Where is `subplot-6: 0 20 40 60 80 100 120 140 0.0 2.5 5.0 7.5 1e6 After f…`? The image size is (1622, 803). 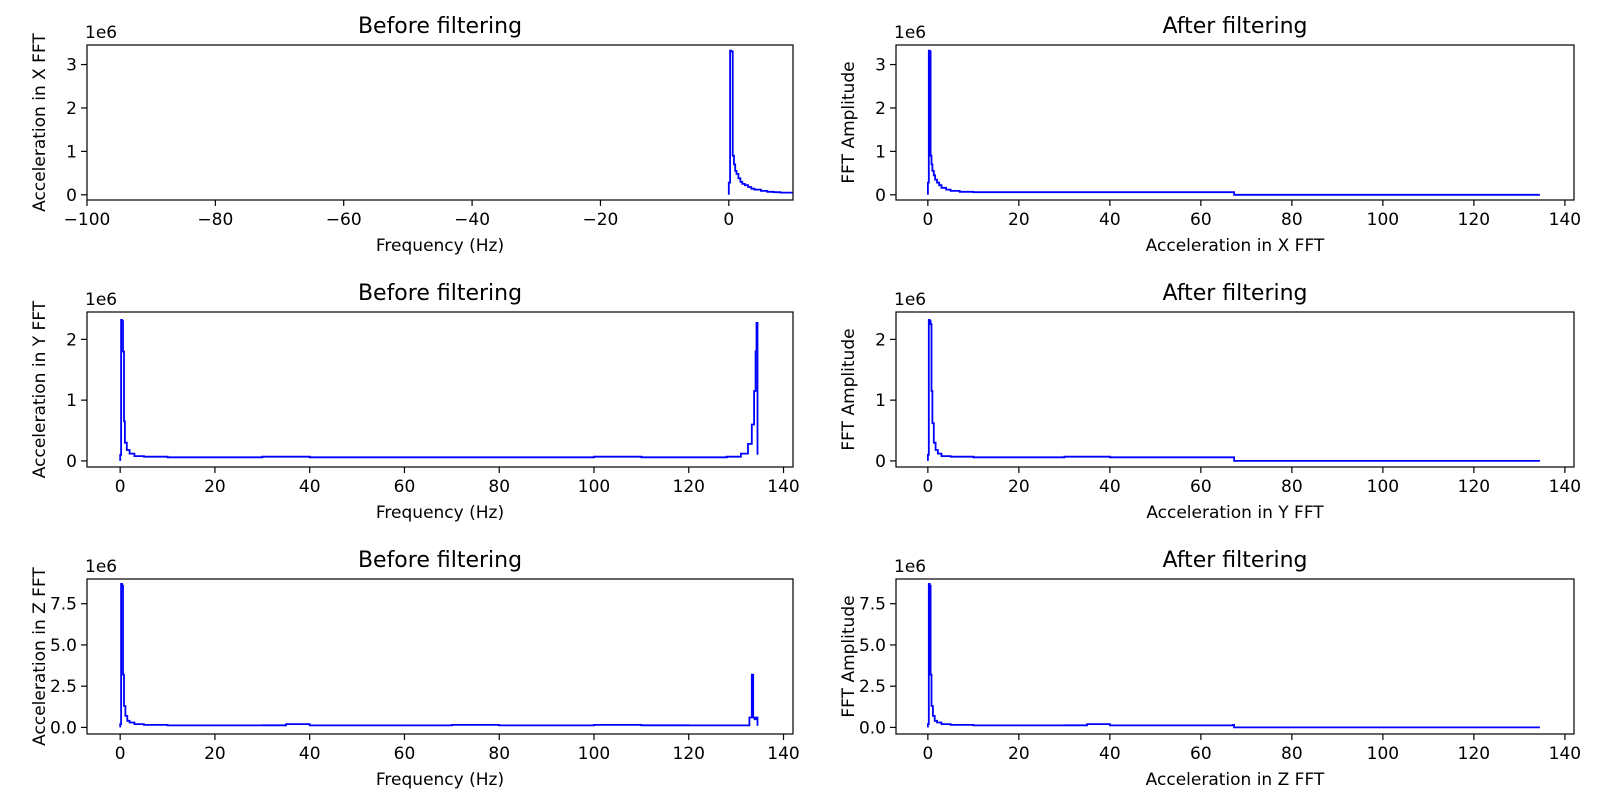
subplot-6: 0 20 40 60 80 100 120 140 0.0 2.5 5.0 7.5 1e6 After f… is located at coordinates (1210, 669).